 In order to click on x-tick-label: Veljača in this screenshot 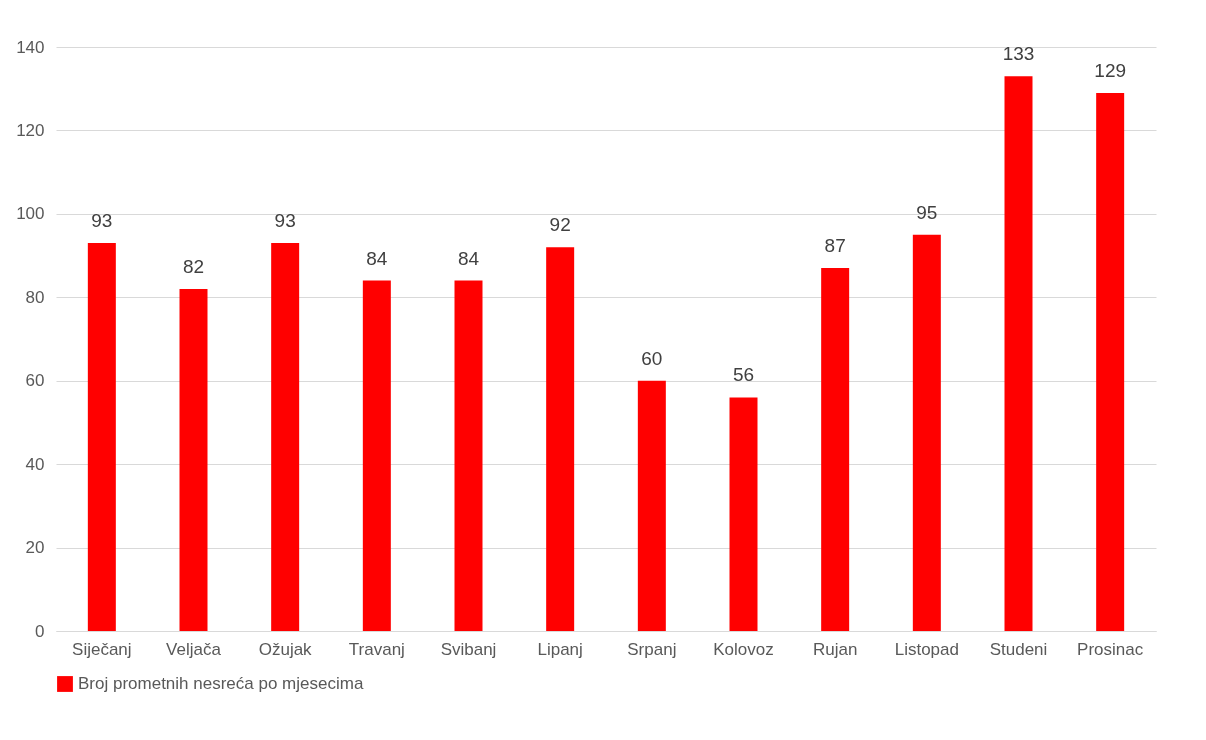, I will do `click(194, 649)`.